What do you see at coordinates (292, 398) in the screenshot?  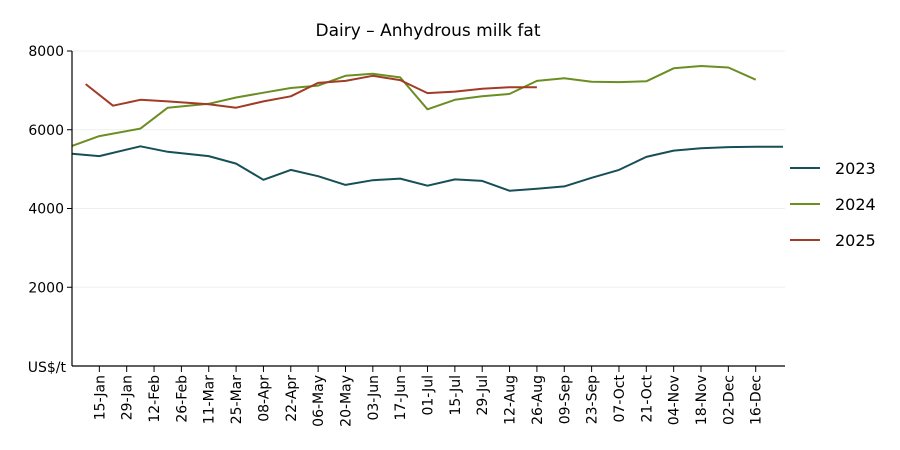 I see `x-tick-label: 22-Apr` at bounding box center [292, 398].